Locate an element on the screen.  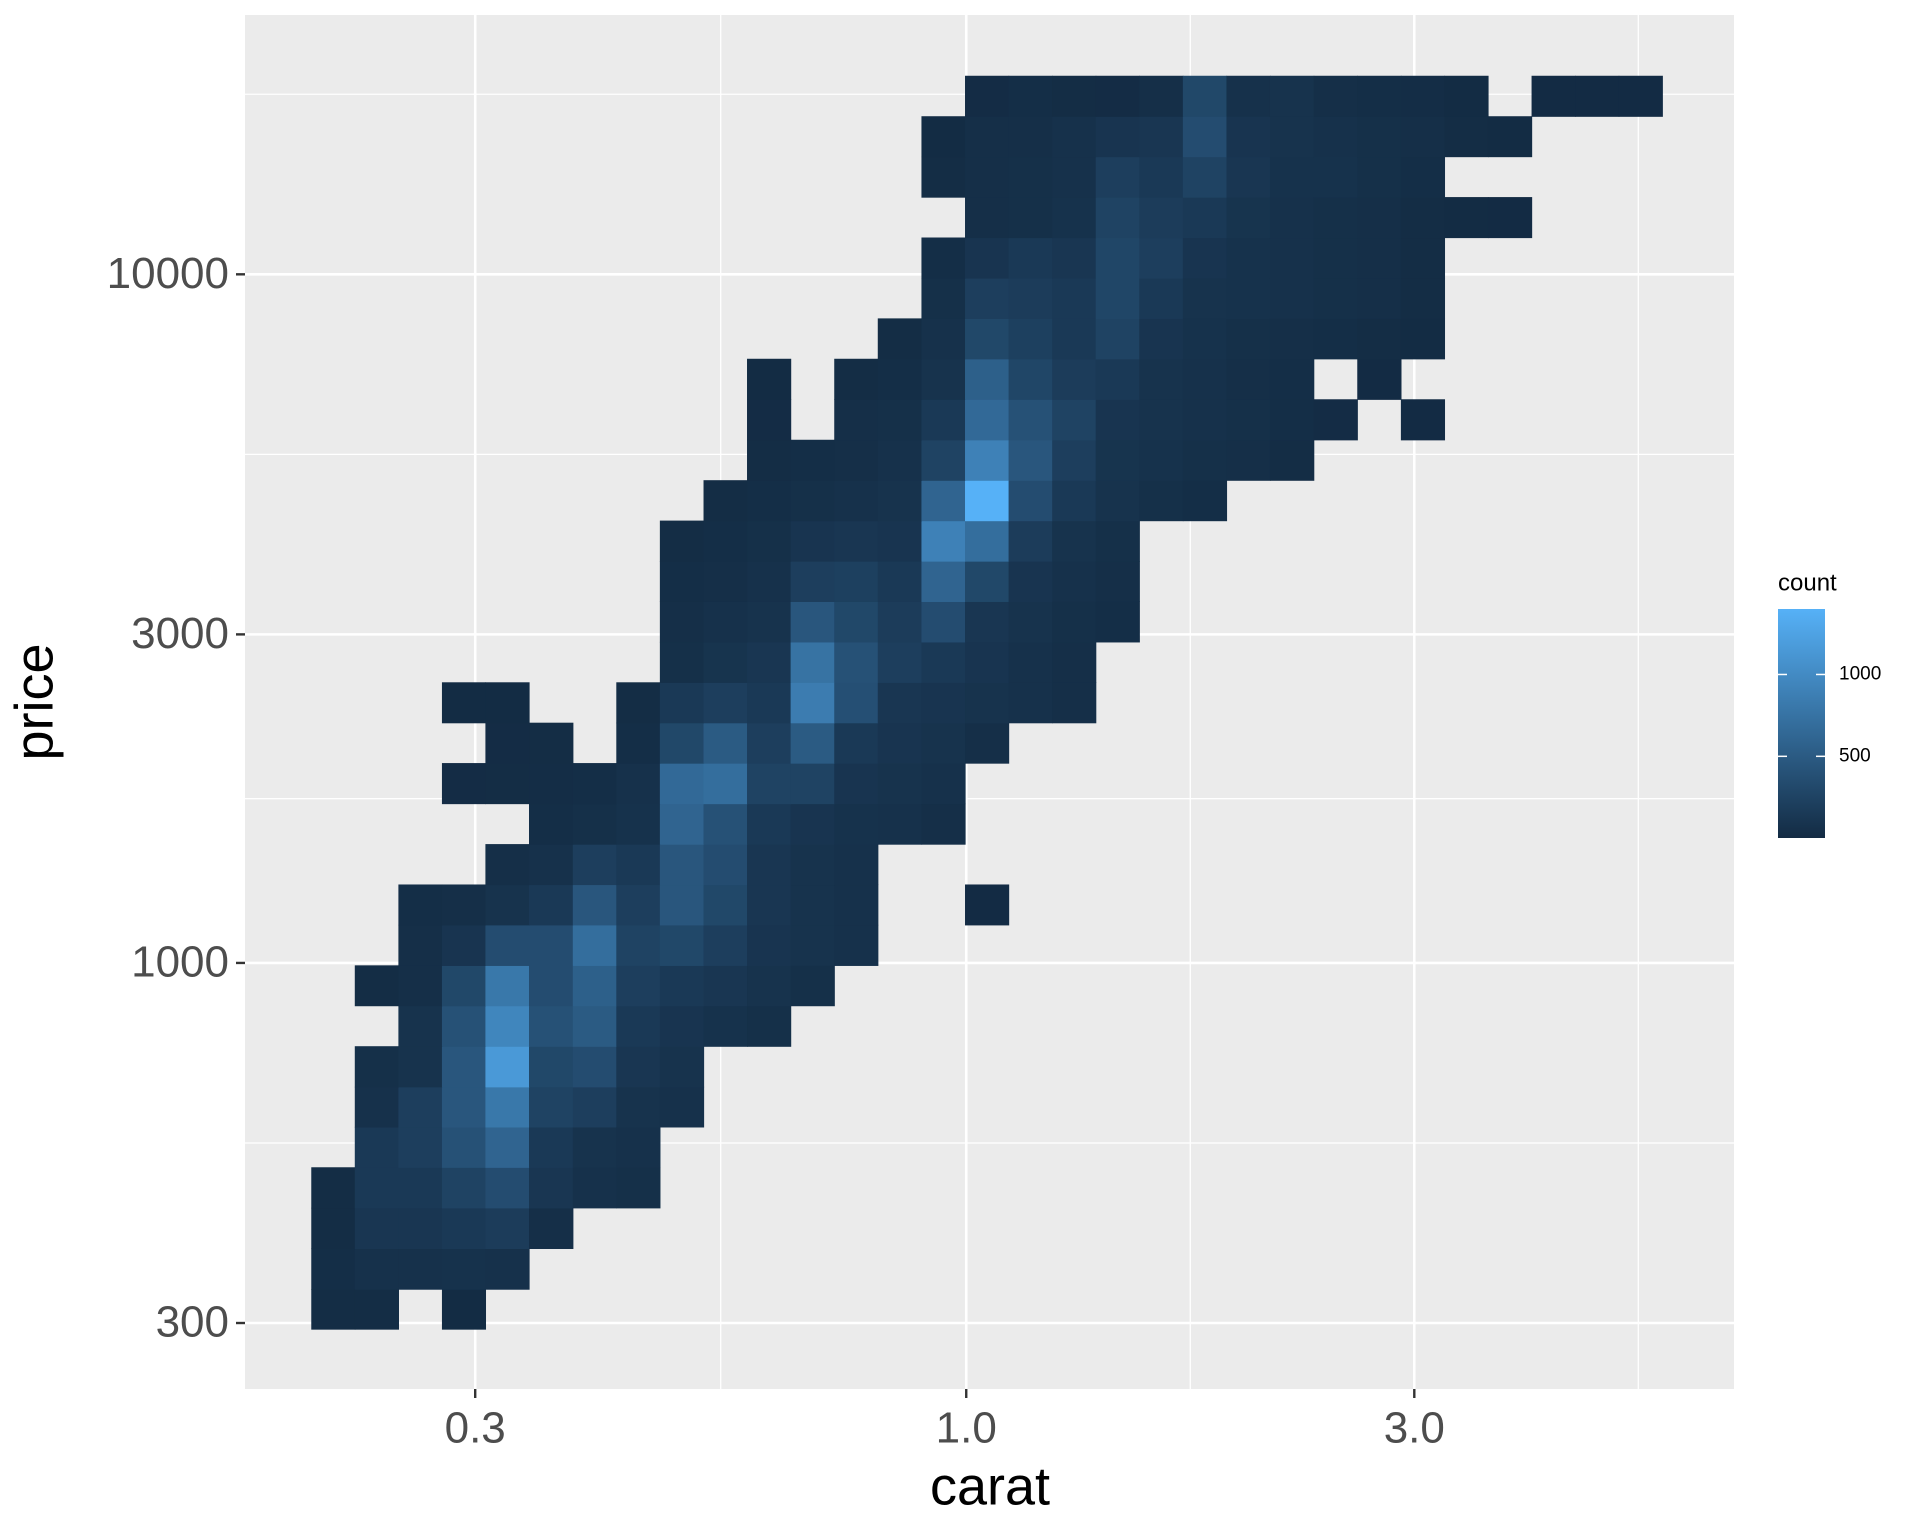
y-tick-label: 1000 is located at coordinates (180, 962).